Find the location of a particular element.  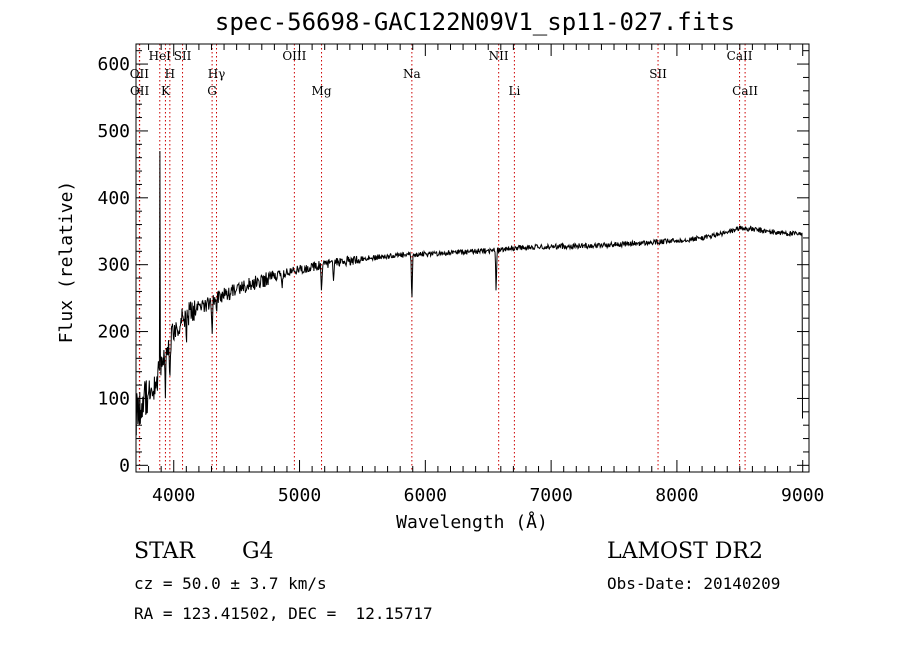

y-tick-label: 300 is located at coordinates (113, 265).